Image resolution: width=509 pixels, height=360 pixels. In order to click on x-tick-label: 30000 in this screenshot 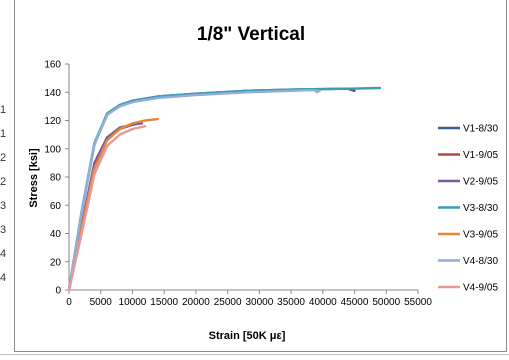, I will do `click(259, 302)`.